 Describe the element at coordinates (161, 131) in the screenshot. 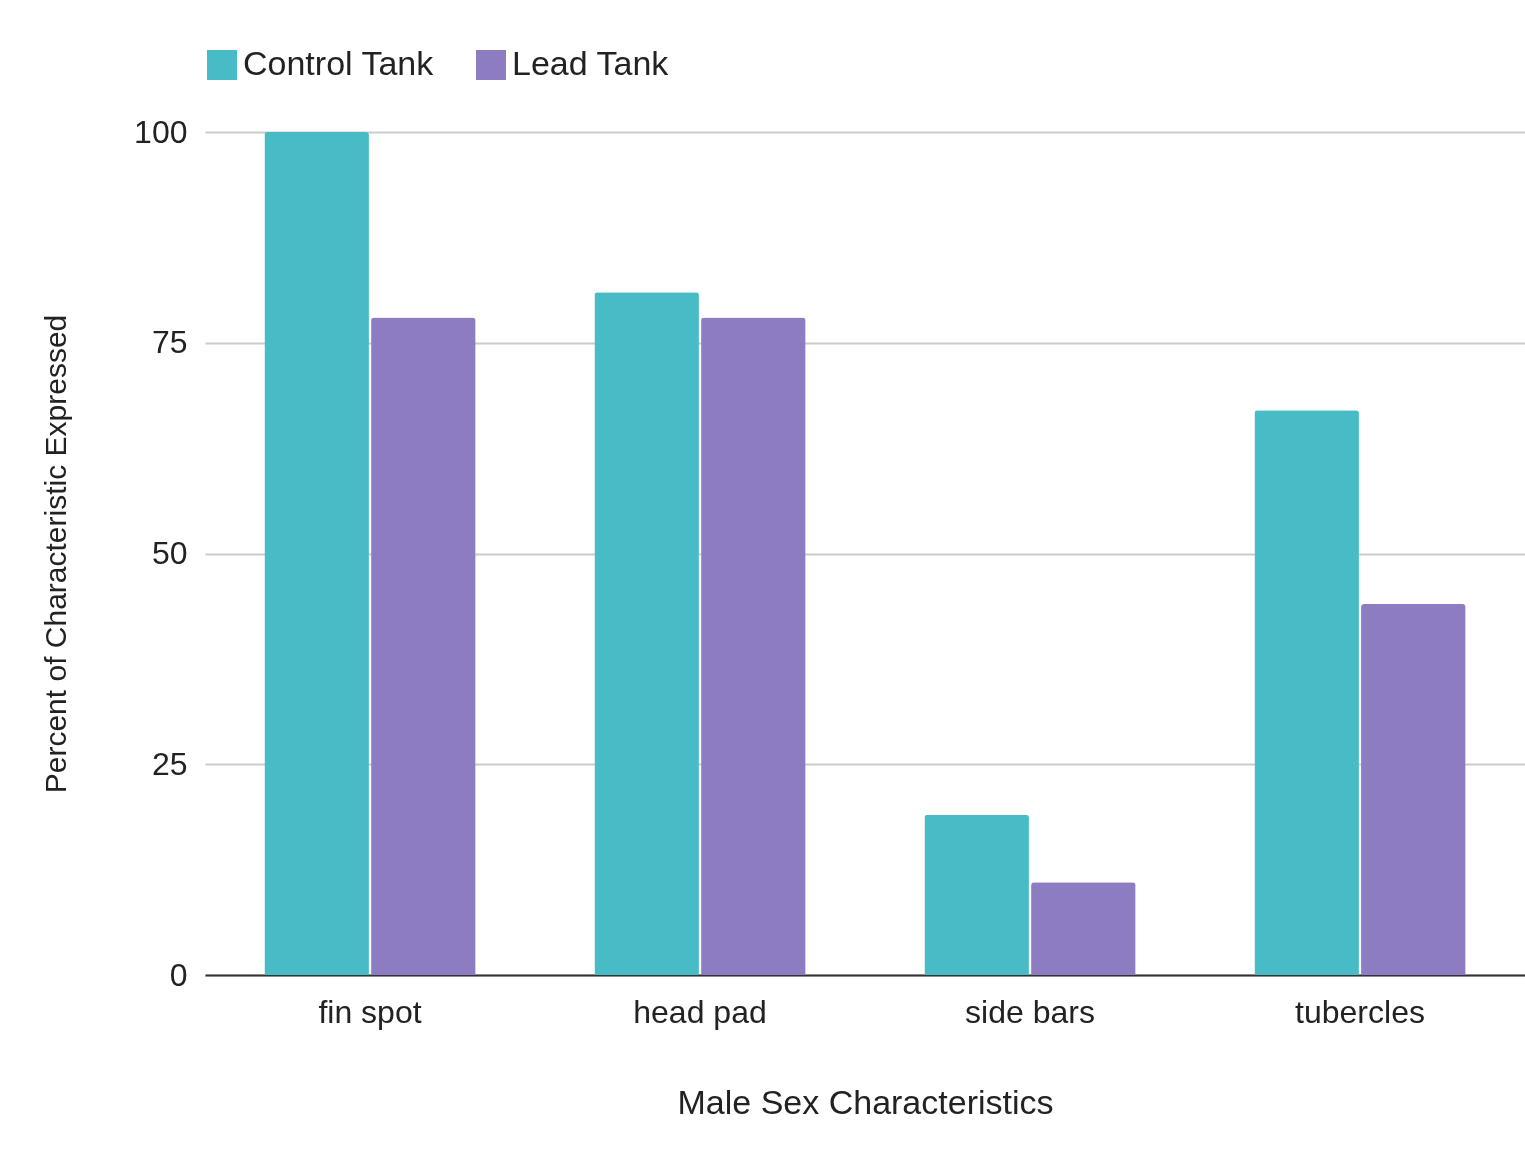

I see `y-tick-label: 100` at that location.